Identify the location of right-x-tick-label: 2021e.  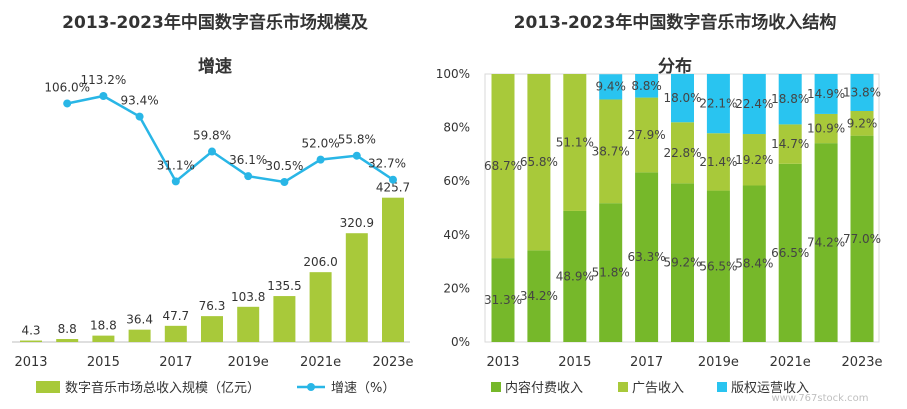
(790, 362).